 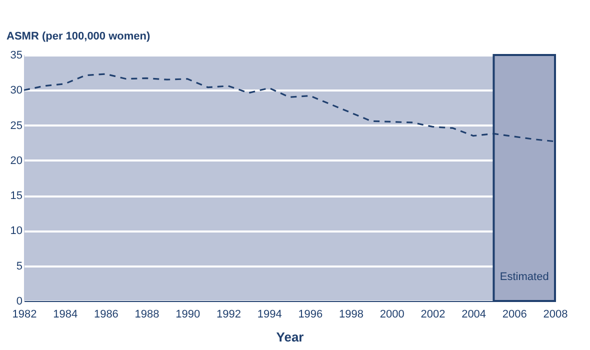 What do you see at coordinates (78, 36) in the screenshot?
I see `y-axis-title: ASMR (per 100,000 women)` at bounding box center [78, 36].